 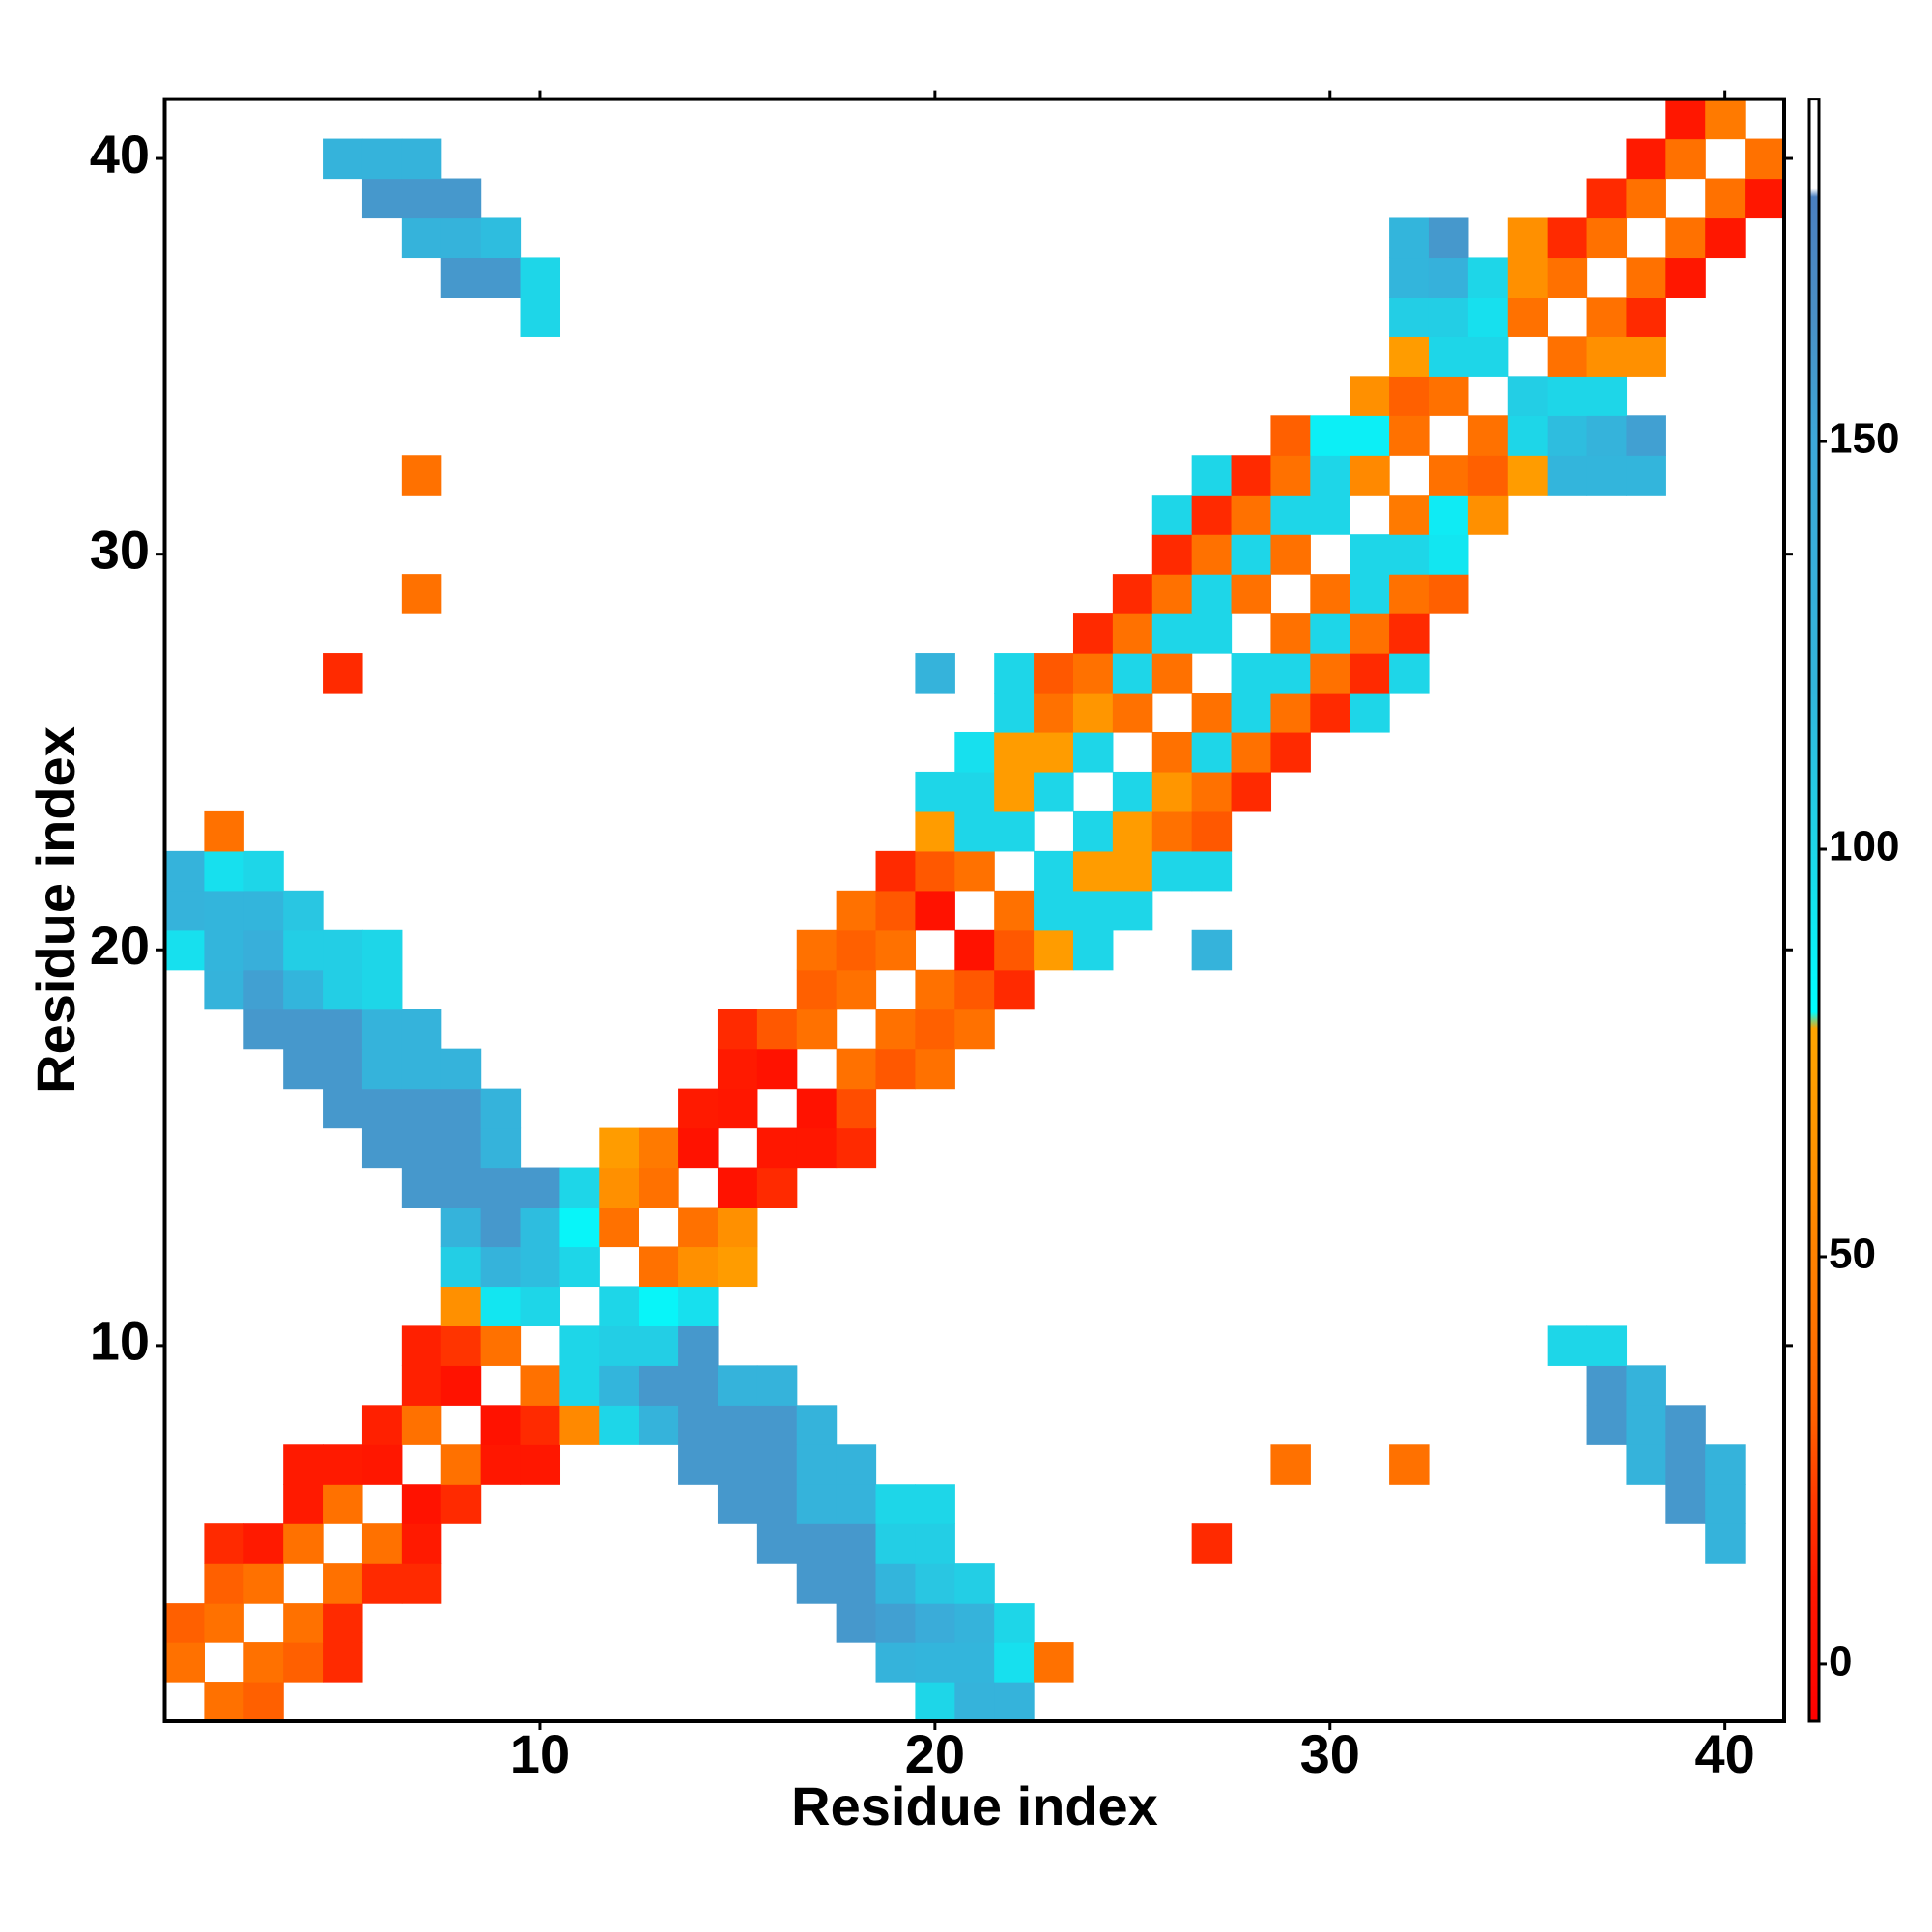 What do you see at coordinates (120, 945) in the screenshot?
I see `y-tick-label: 20` at bounding box center [120, 945].